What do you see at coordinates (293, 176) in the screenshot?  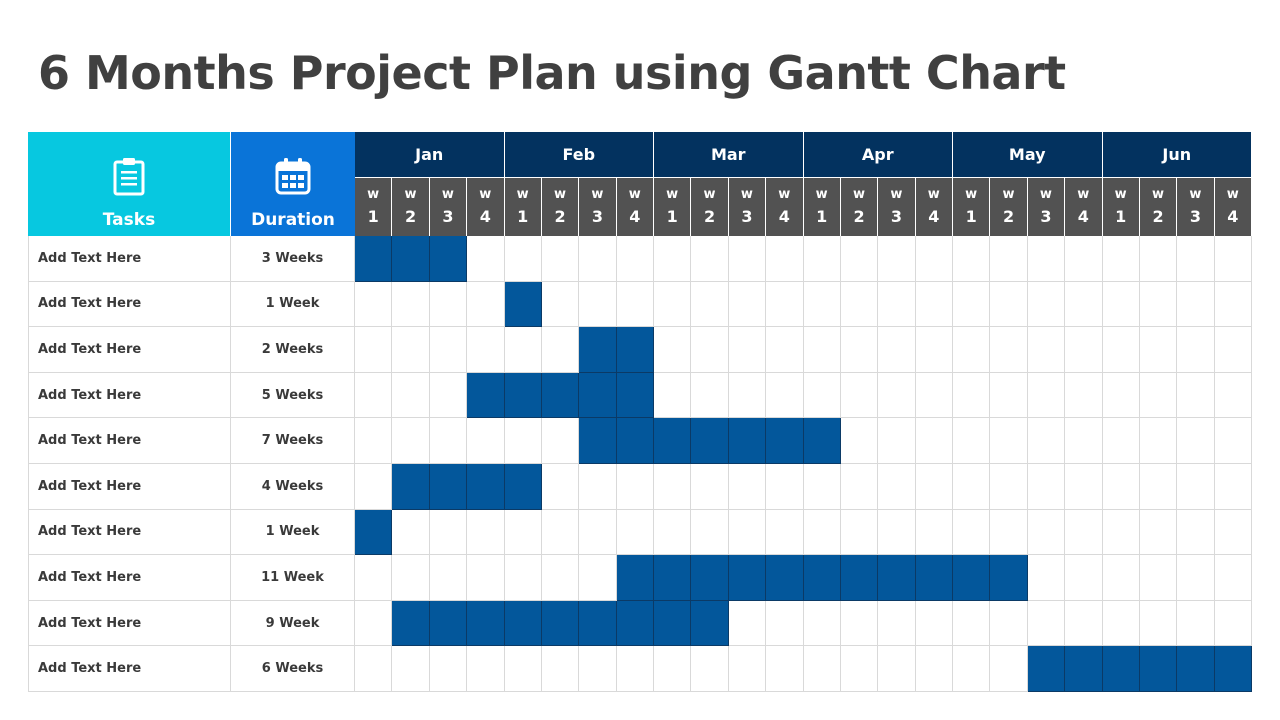 I see `calendar-icon` at bounding box center [293, 176].